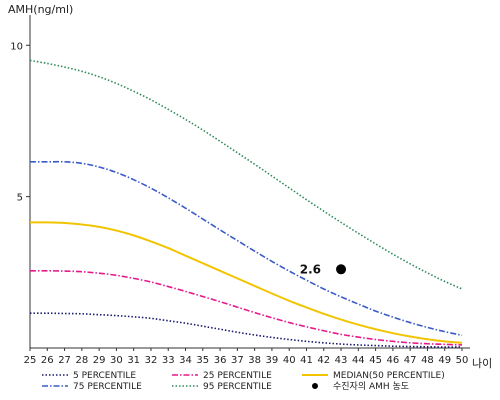 This screenshot has height=400, width=500. What do you see at coordinates (315, 386) in the screenshot?
I see `legend-marker-patient` at bounding box center [315, 386].